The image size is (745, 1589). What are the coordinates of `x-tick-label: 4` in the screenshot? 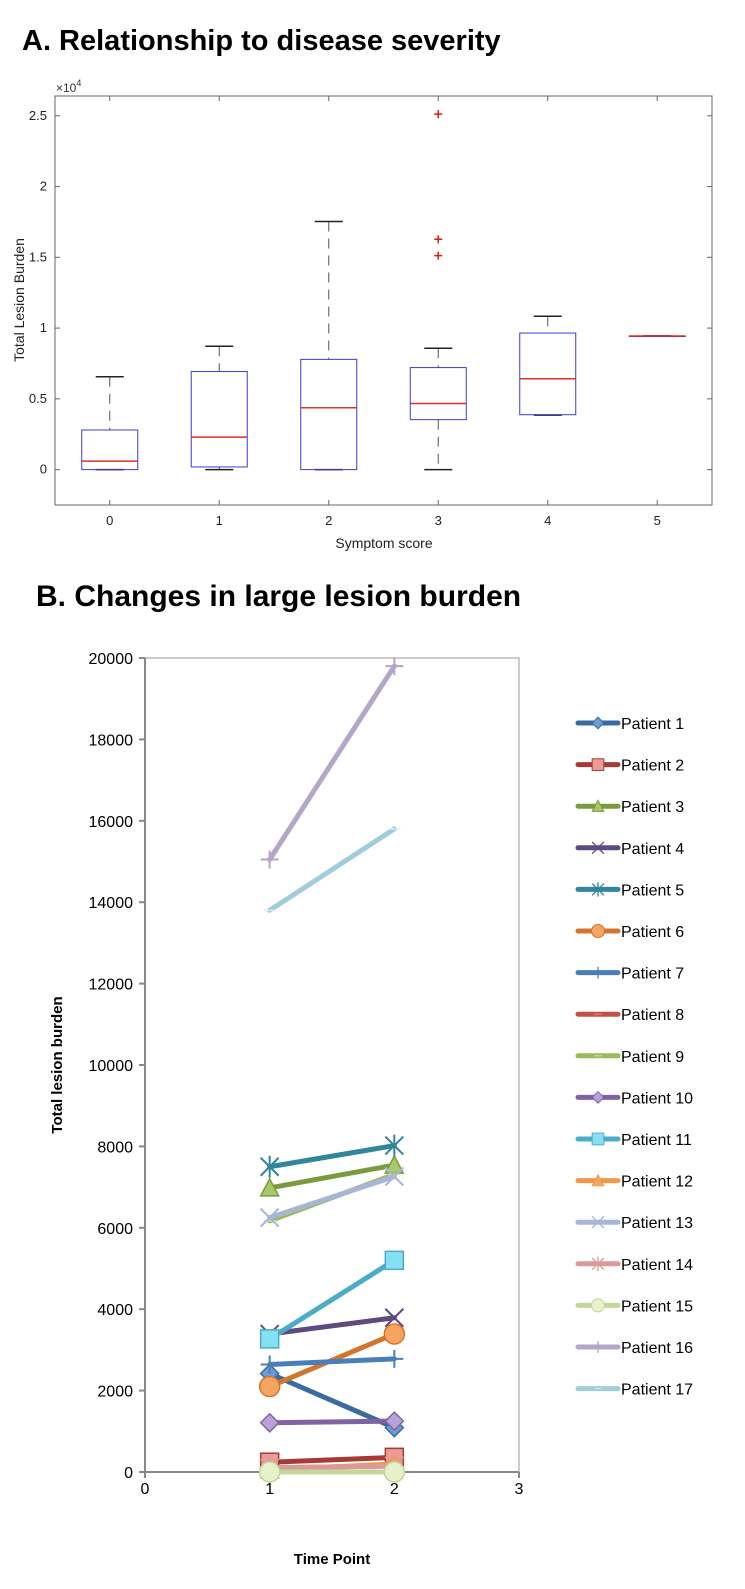 It's located at (547, 520).